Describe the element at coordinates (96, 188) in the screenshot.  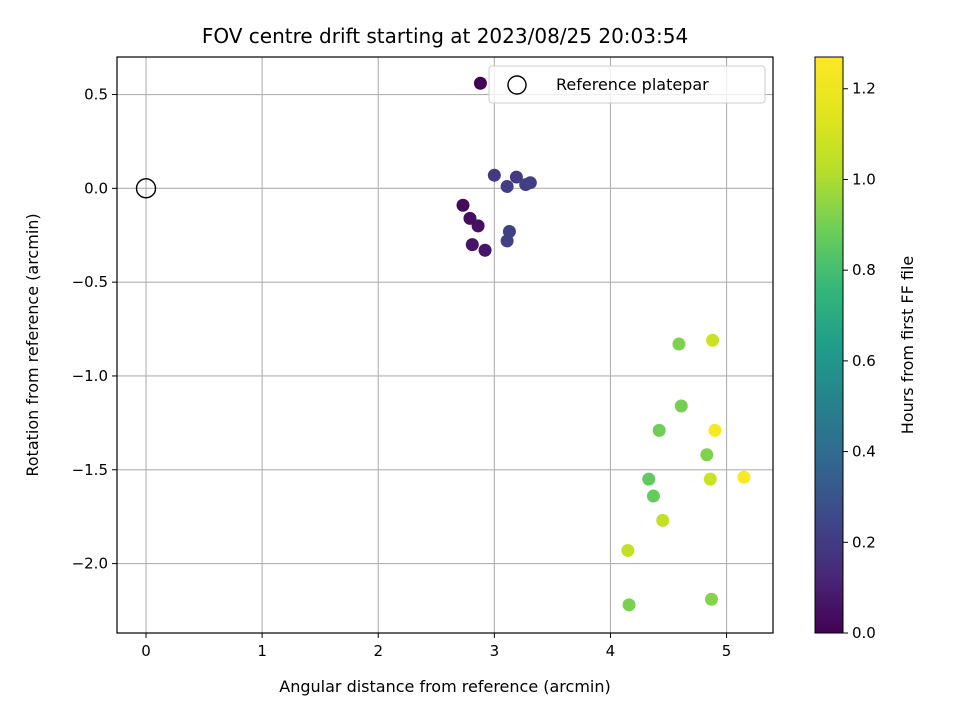
I see `y-tick-label: 0.0` at that location.